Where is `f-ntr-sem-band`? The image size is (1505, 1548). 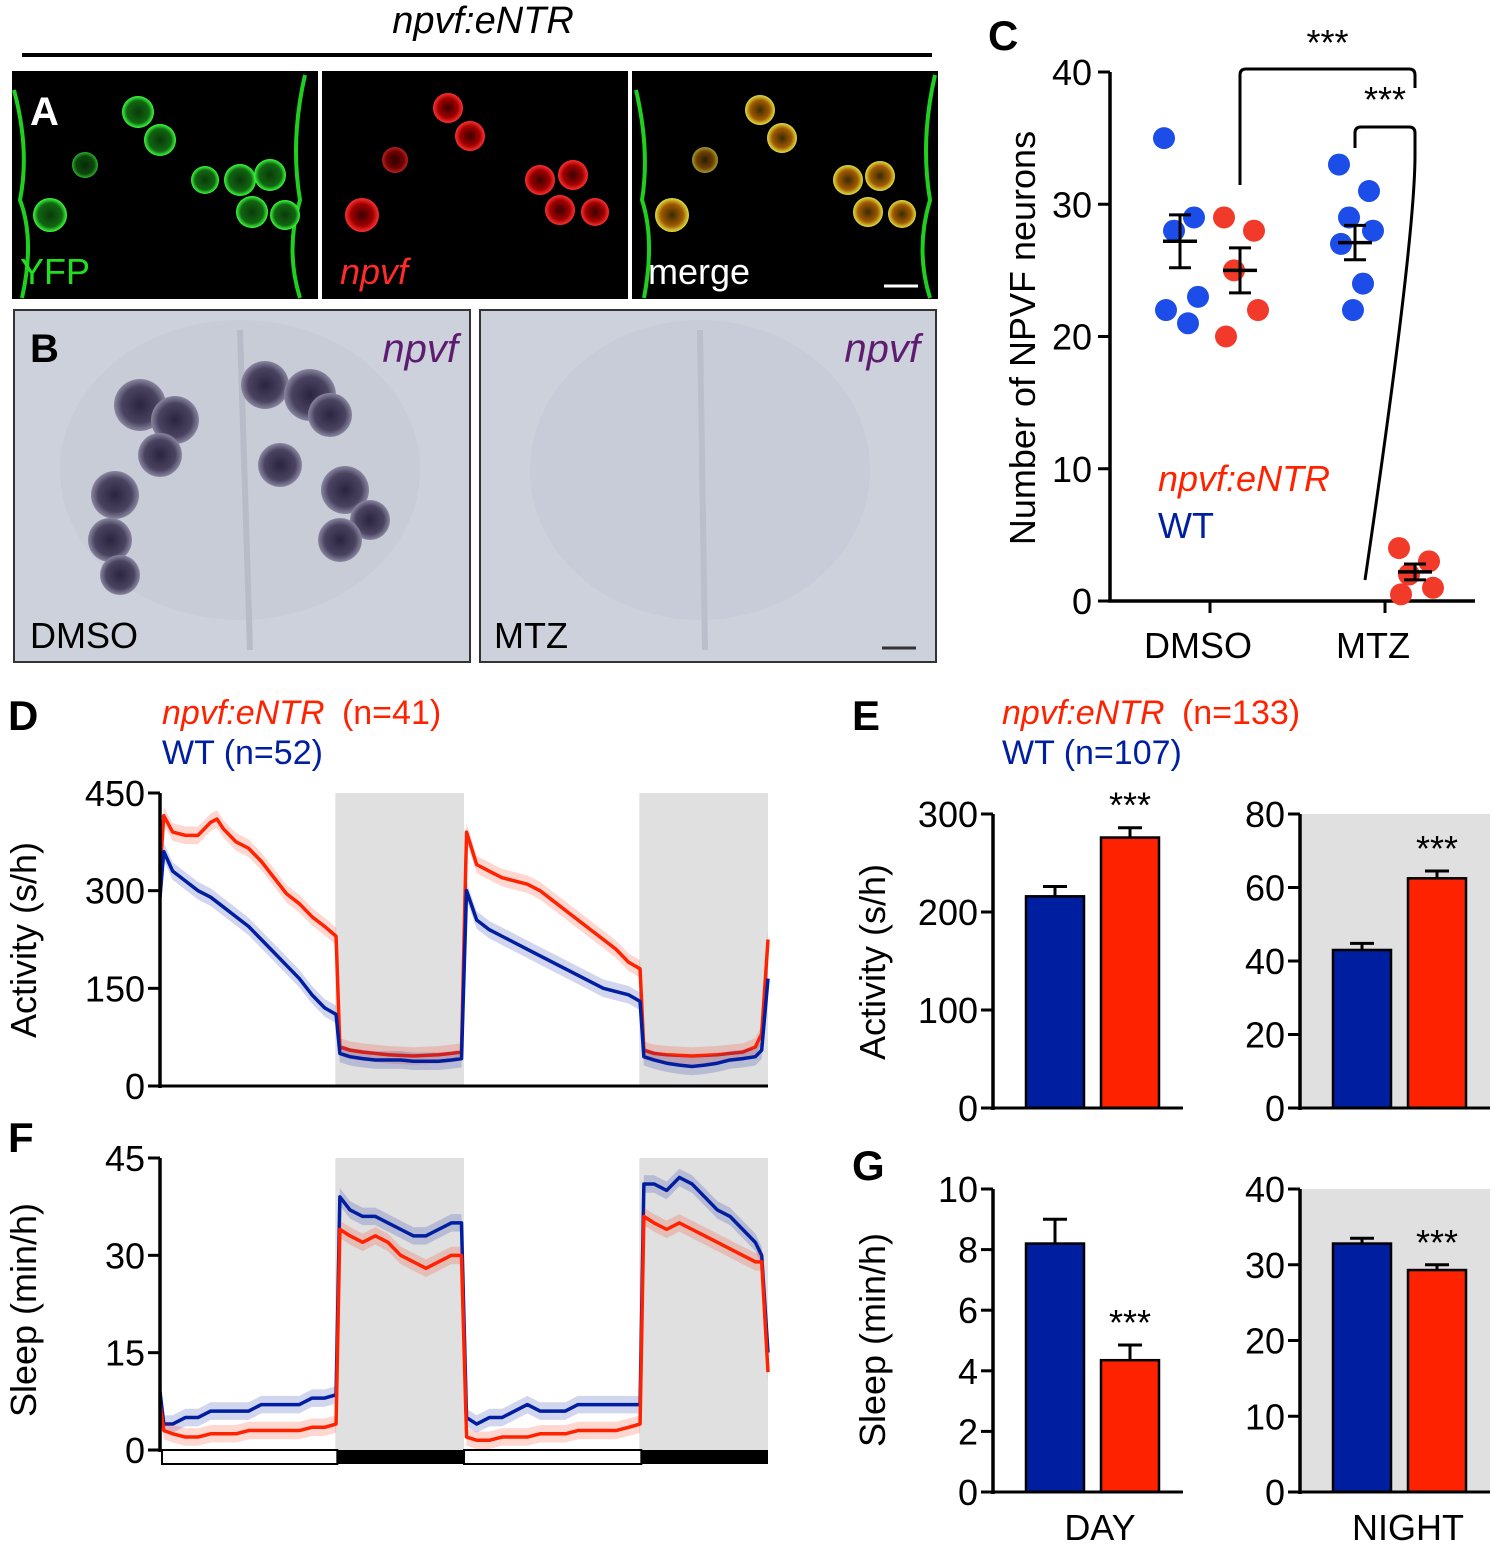 f-ntr-sem-band is located at coordinates (464, 1328).